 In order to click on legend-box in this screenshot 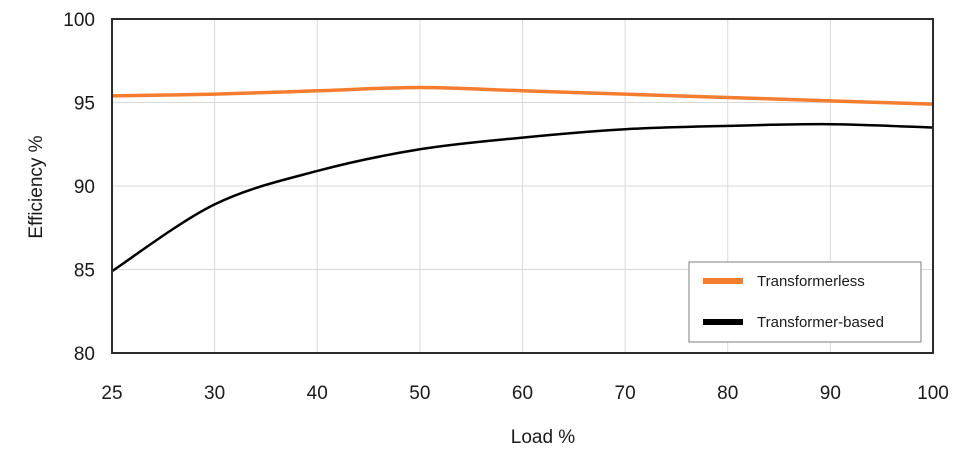, I will do `click(805, 302)`.